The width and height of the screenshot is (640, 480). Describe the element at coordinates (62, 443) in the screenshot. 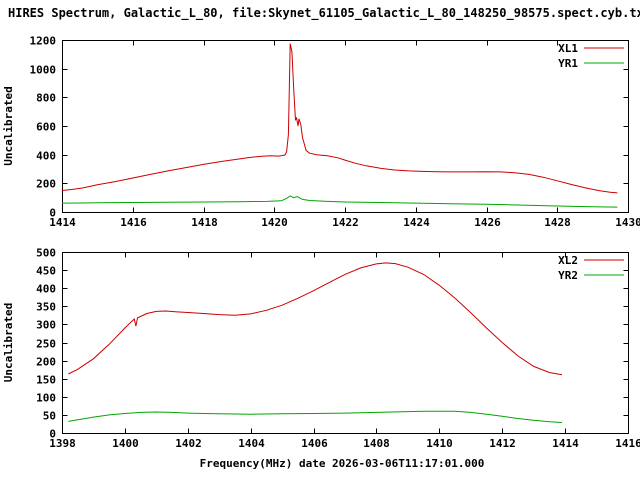

I see `x-tick-label: 1398` at that location.